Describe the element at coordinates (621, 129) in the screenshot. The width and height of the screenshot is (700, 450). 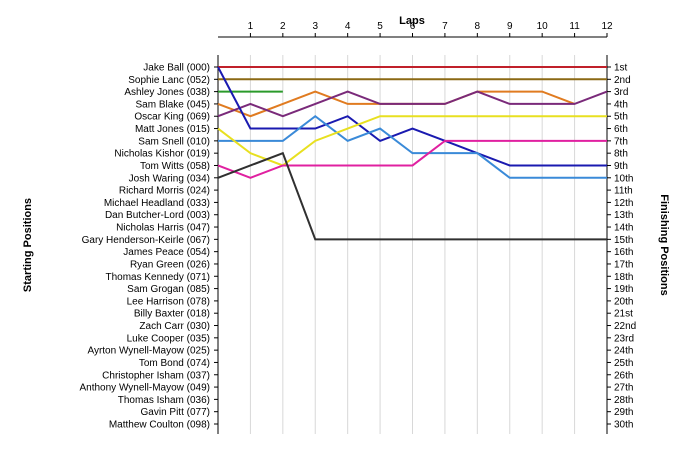
I see `finishing-label: 6th` at that location.